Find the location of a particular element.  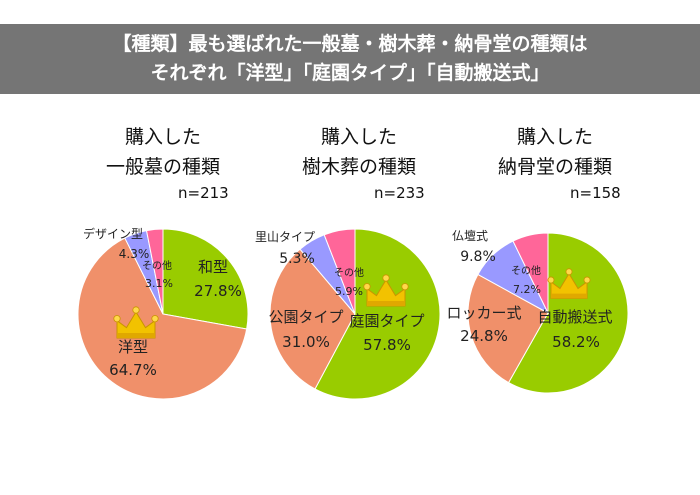

slice-value-label: 24.8% is located at coordinates (484, 336).